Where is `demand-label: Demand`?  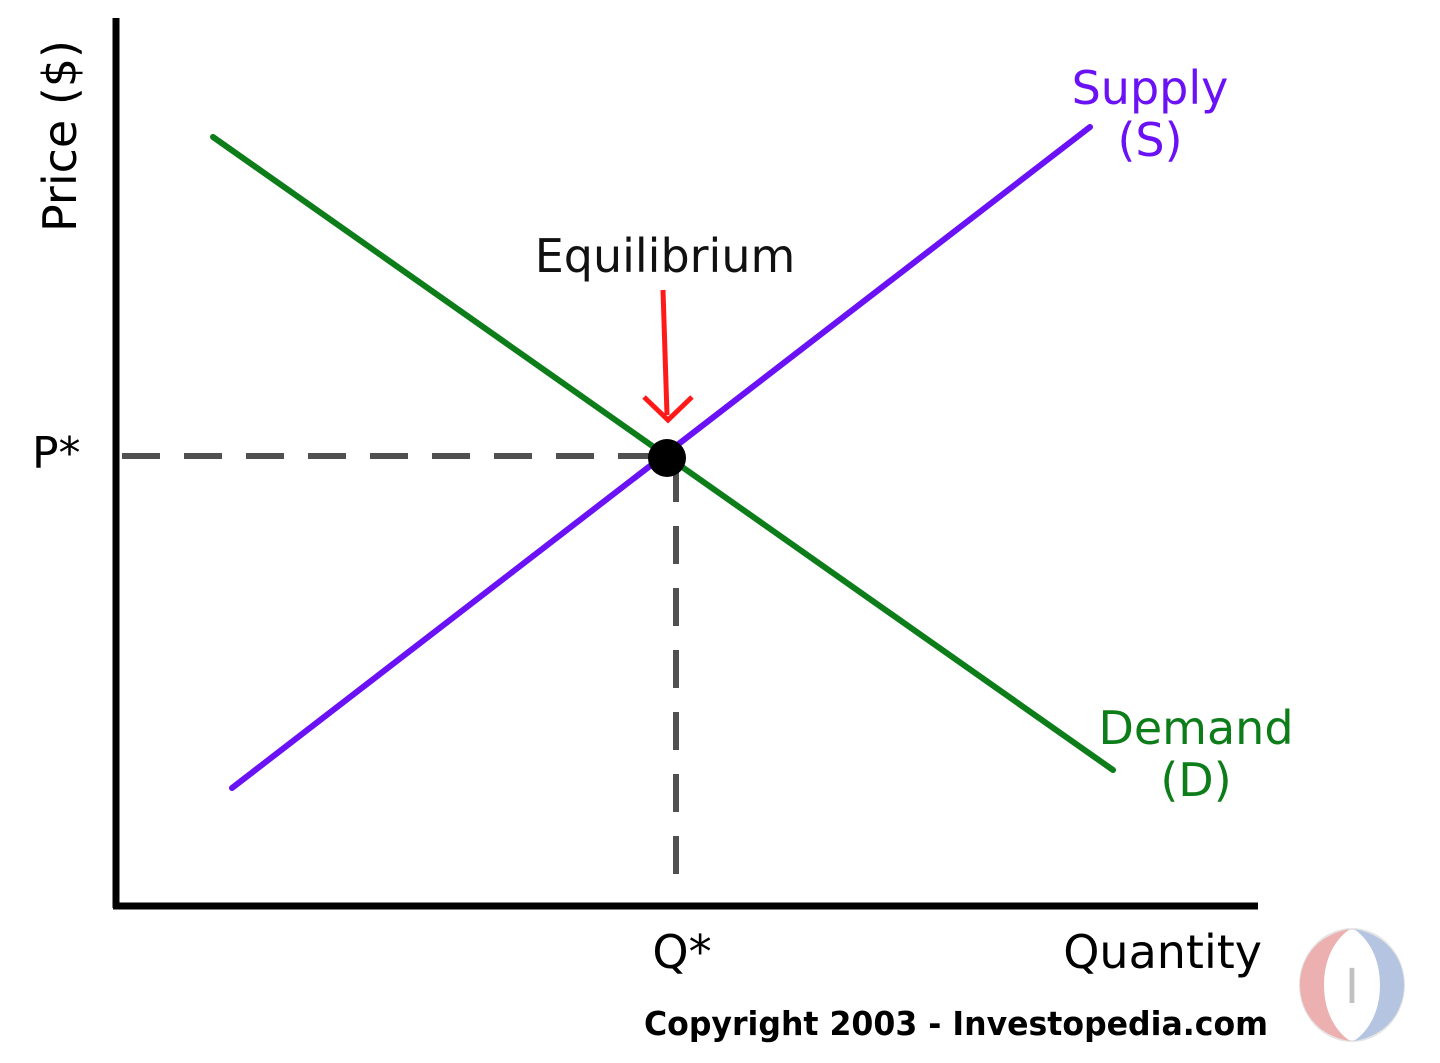 demand-label: Demand is located at coordinates (1195, 728).